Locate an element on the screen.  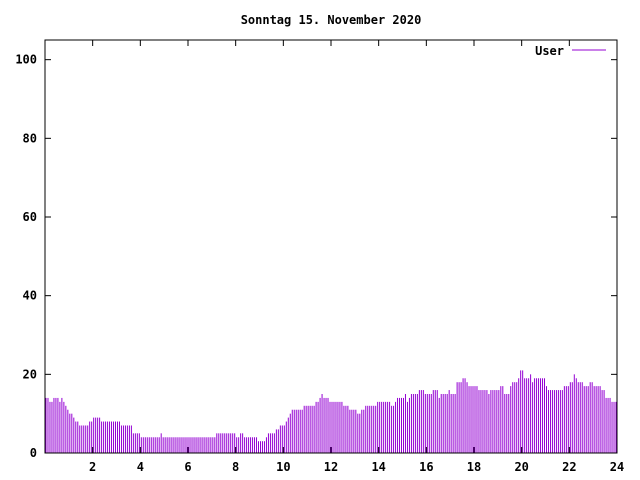
y-tick-label: 80 is located at coordinates (30, 138).